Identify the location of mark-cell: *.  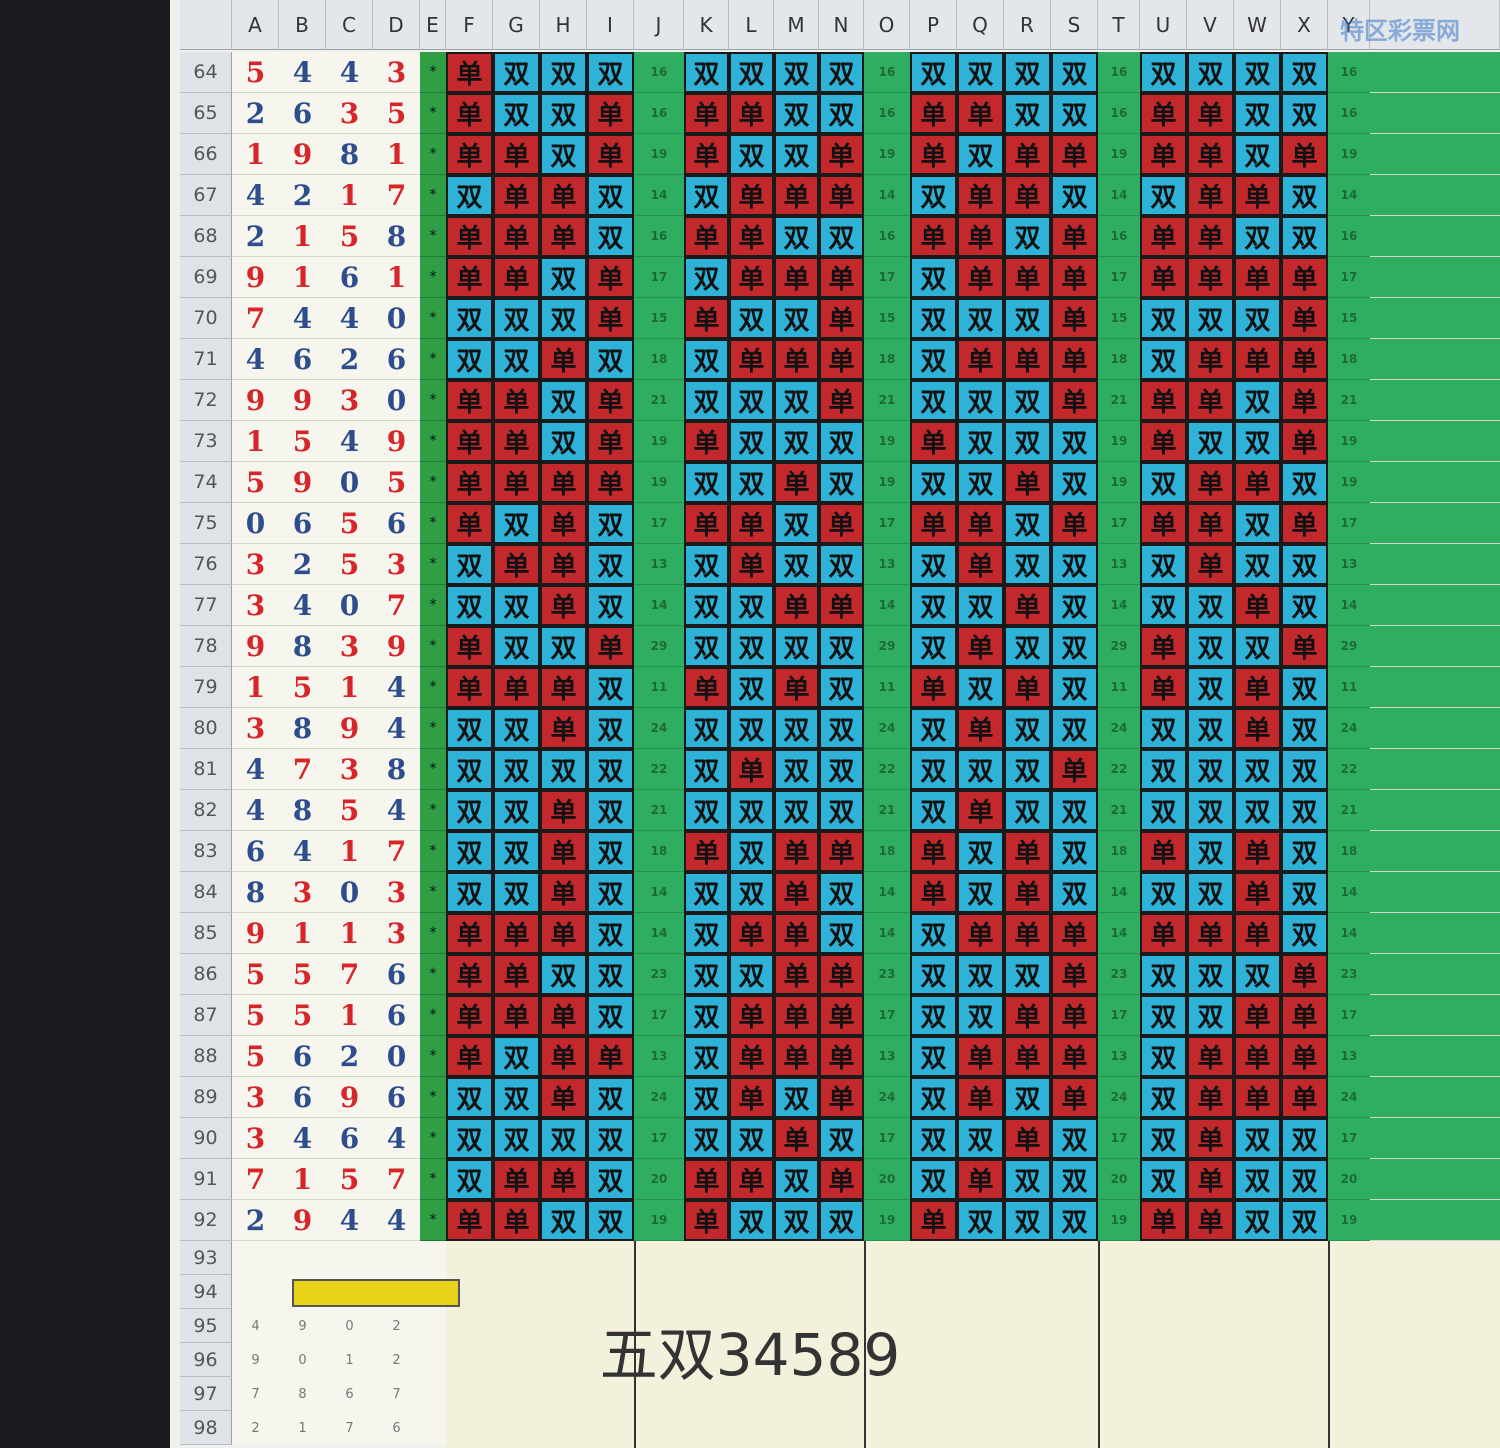
(433, 1138).